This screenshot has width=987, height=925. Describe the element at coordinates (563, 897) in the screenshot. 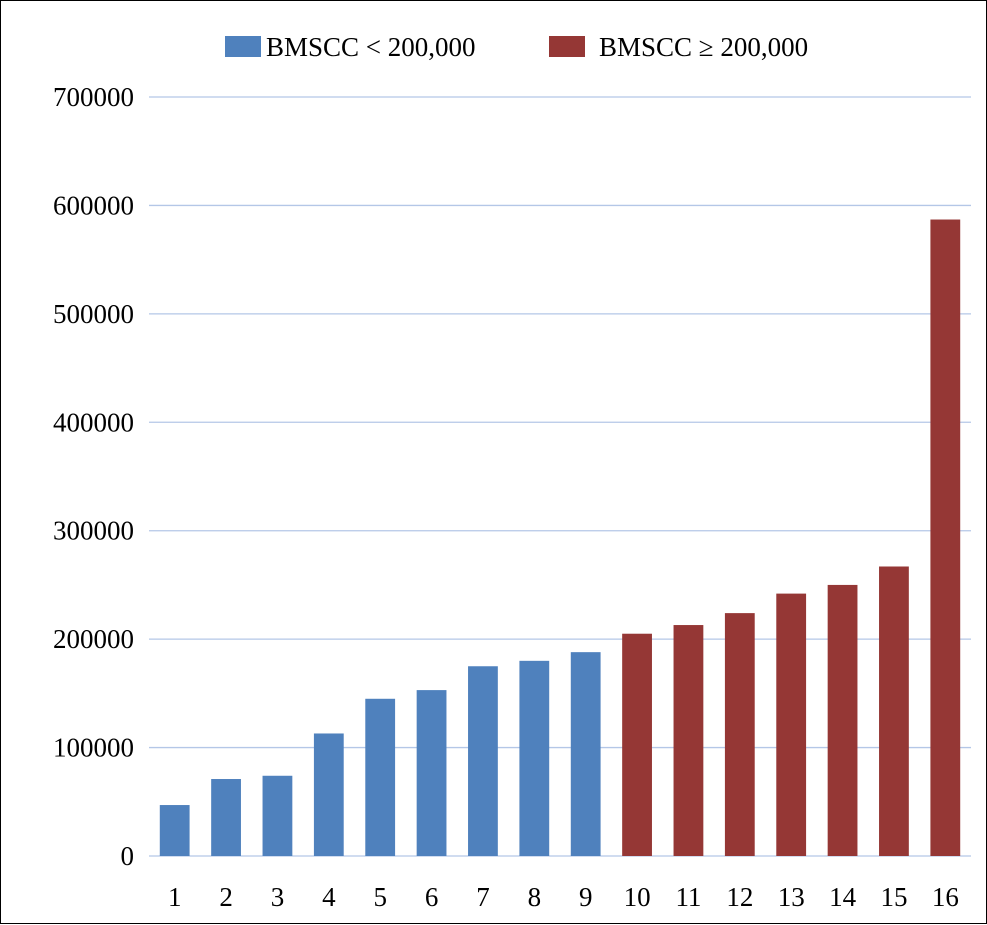

I see `x-axis-ticks: 1 2 3 4 5 6 7 8 9 10 11 12 13 14 15 16` at that location.